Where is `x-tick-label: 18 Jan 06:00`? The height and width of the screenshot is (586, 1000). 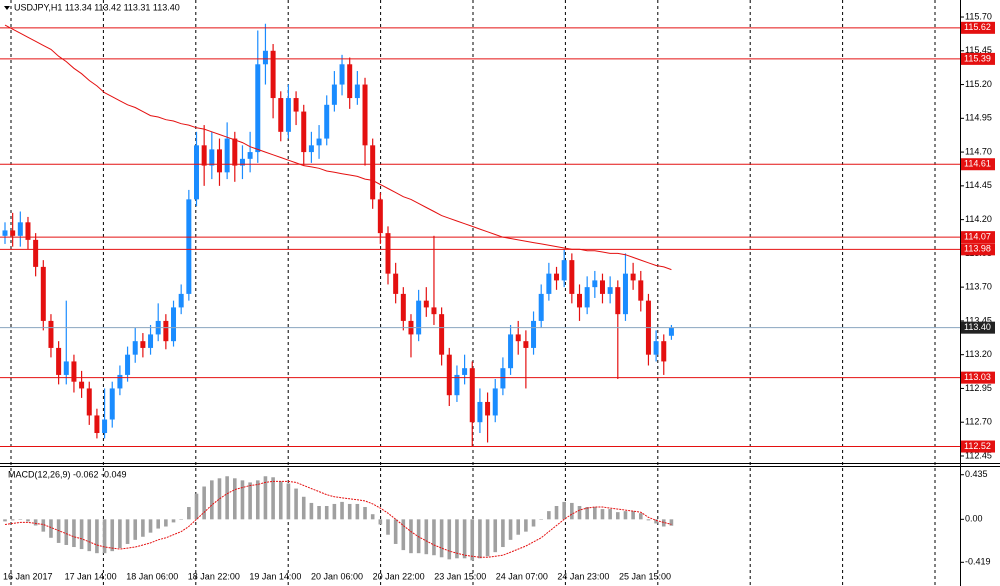 x-tick-label: 18 Jan 06:00 is located at coordinates (152, 576).